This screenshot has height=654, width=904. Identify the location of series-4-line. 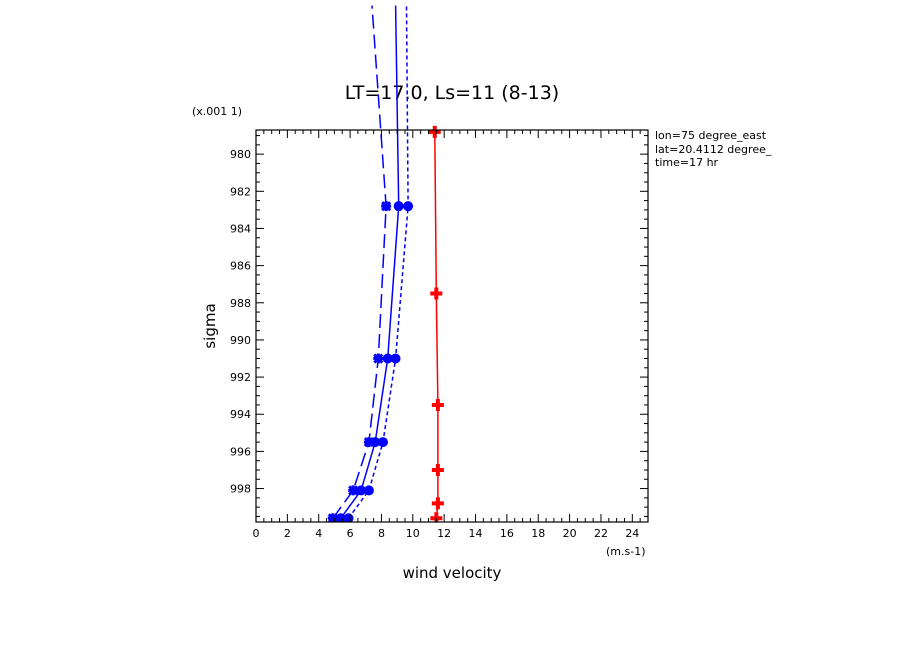
(436, 325).